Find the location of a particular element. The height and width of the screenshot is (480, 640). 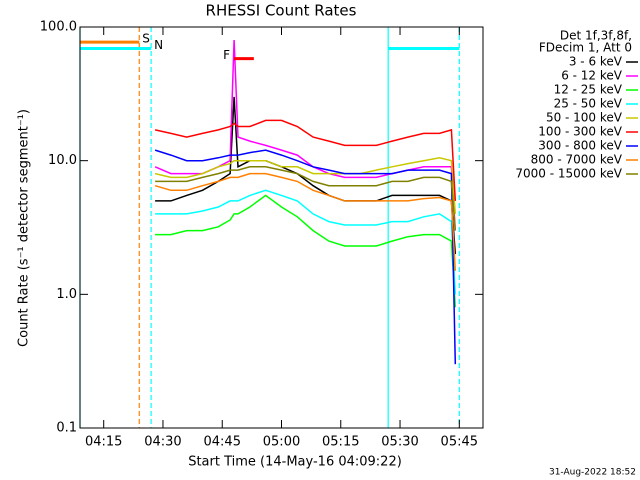

x-tick-label: 04:30 is located at coordinates (162, 442).